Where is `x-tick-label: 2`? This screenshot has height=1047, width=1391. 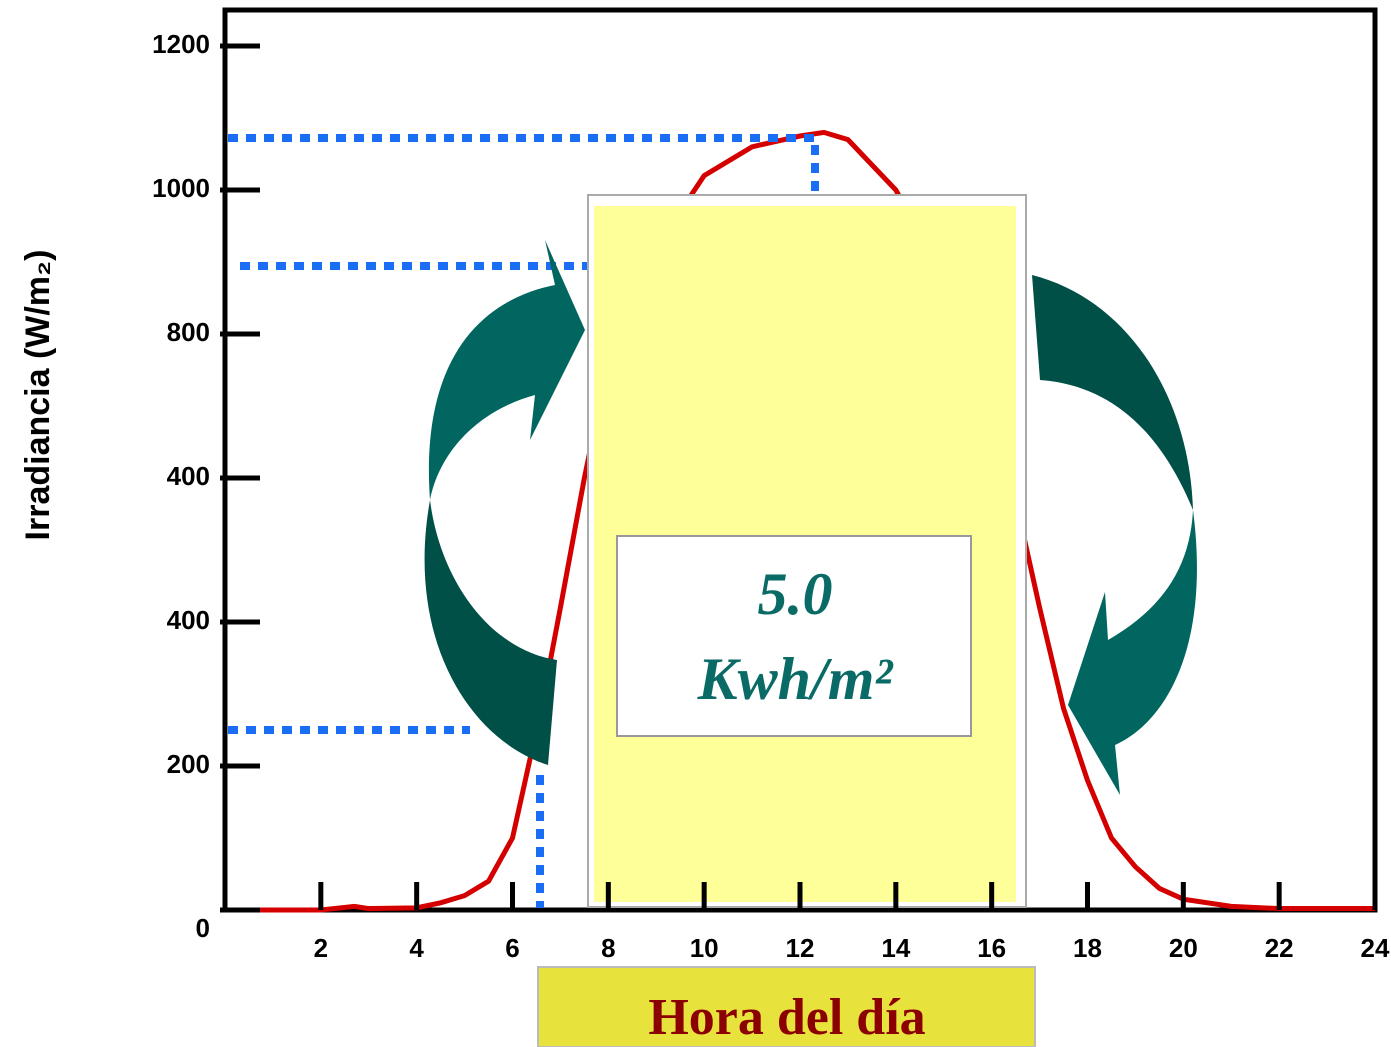 x-tick-label: 2 is located at coordinates (321, 948).